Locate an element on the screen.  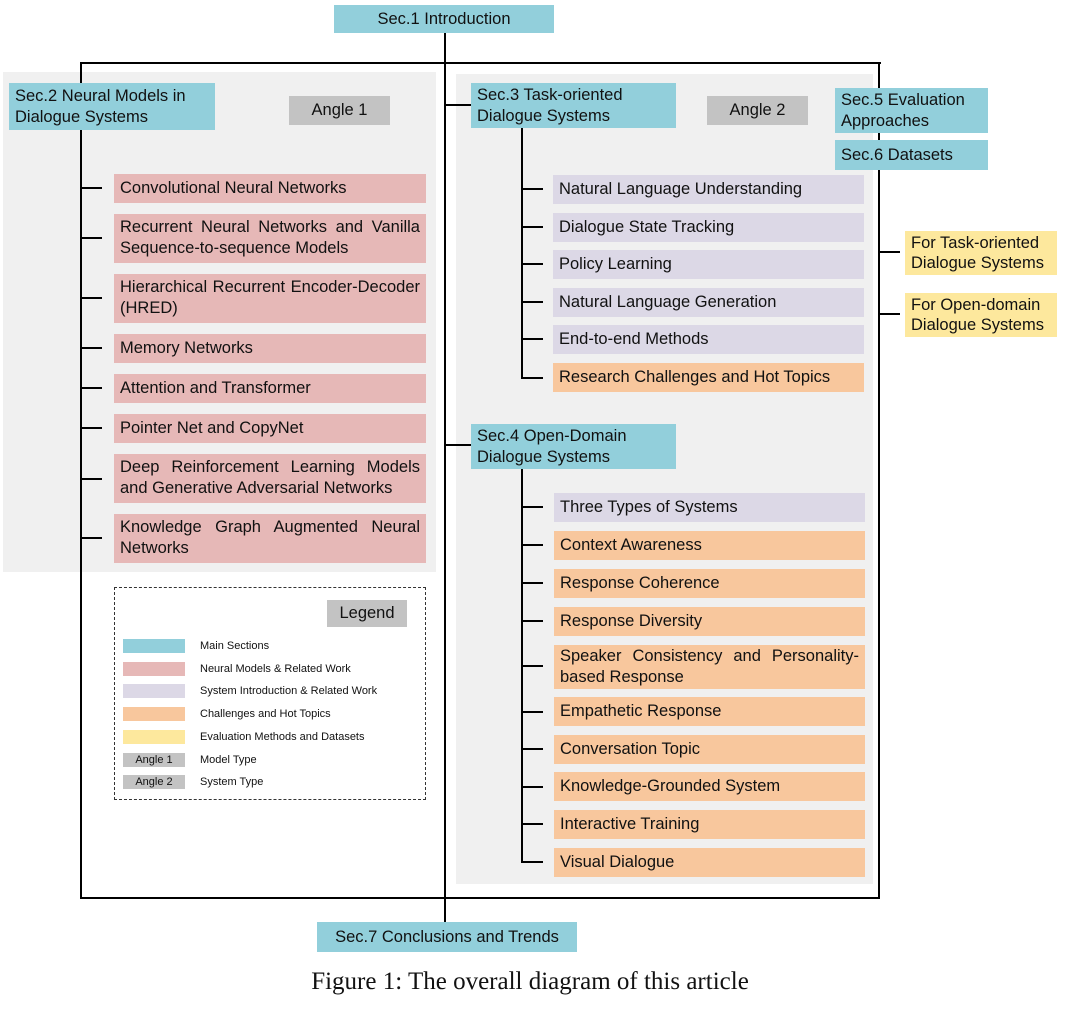
open-domain-item: Conversation Topic is located at coordinates (709, 749).